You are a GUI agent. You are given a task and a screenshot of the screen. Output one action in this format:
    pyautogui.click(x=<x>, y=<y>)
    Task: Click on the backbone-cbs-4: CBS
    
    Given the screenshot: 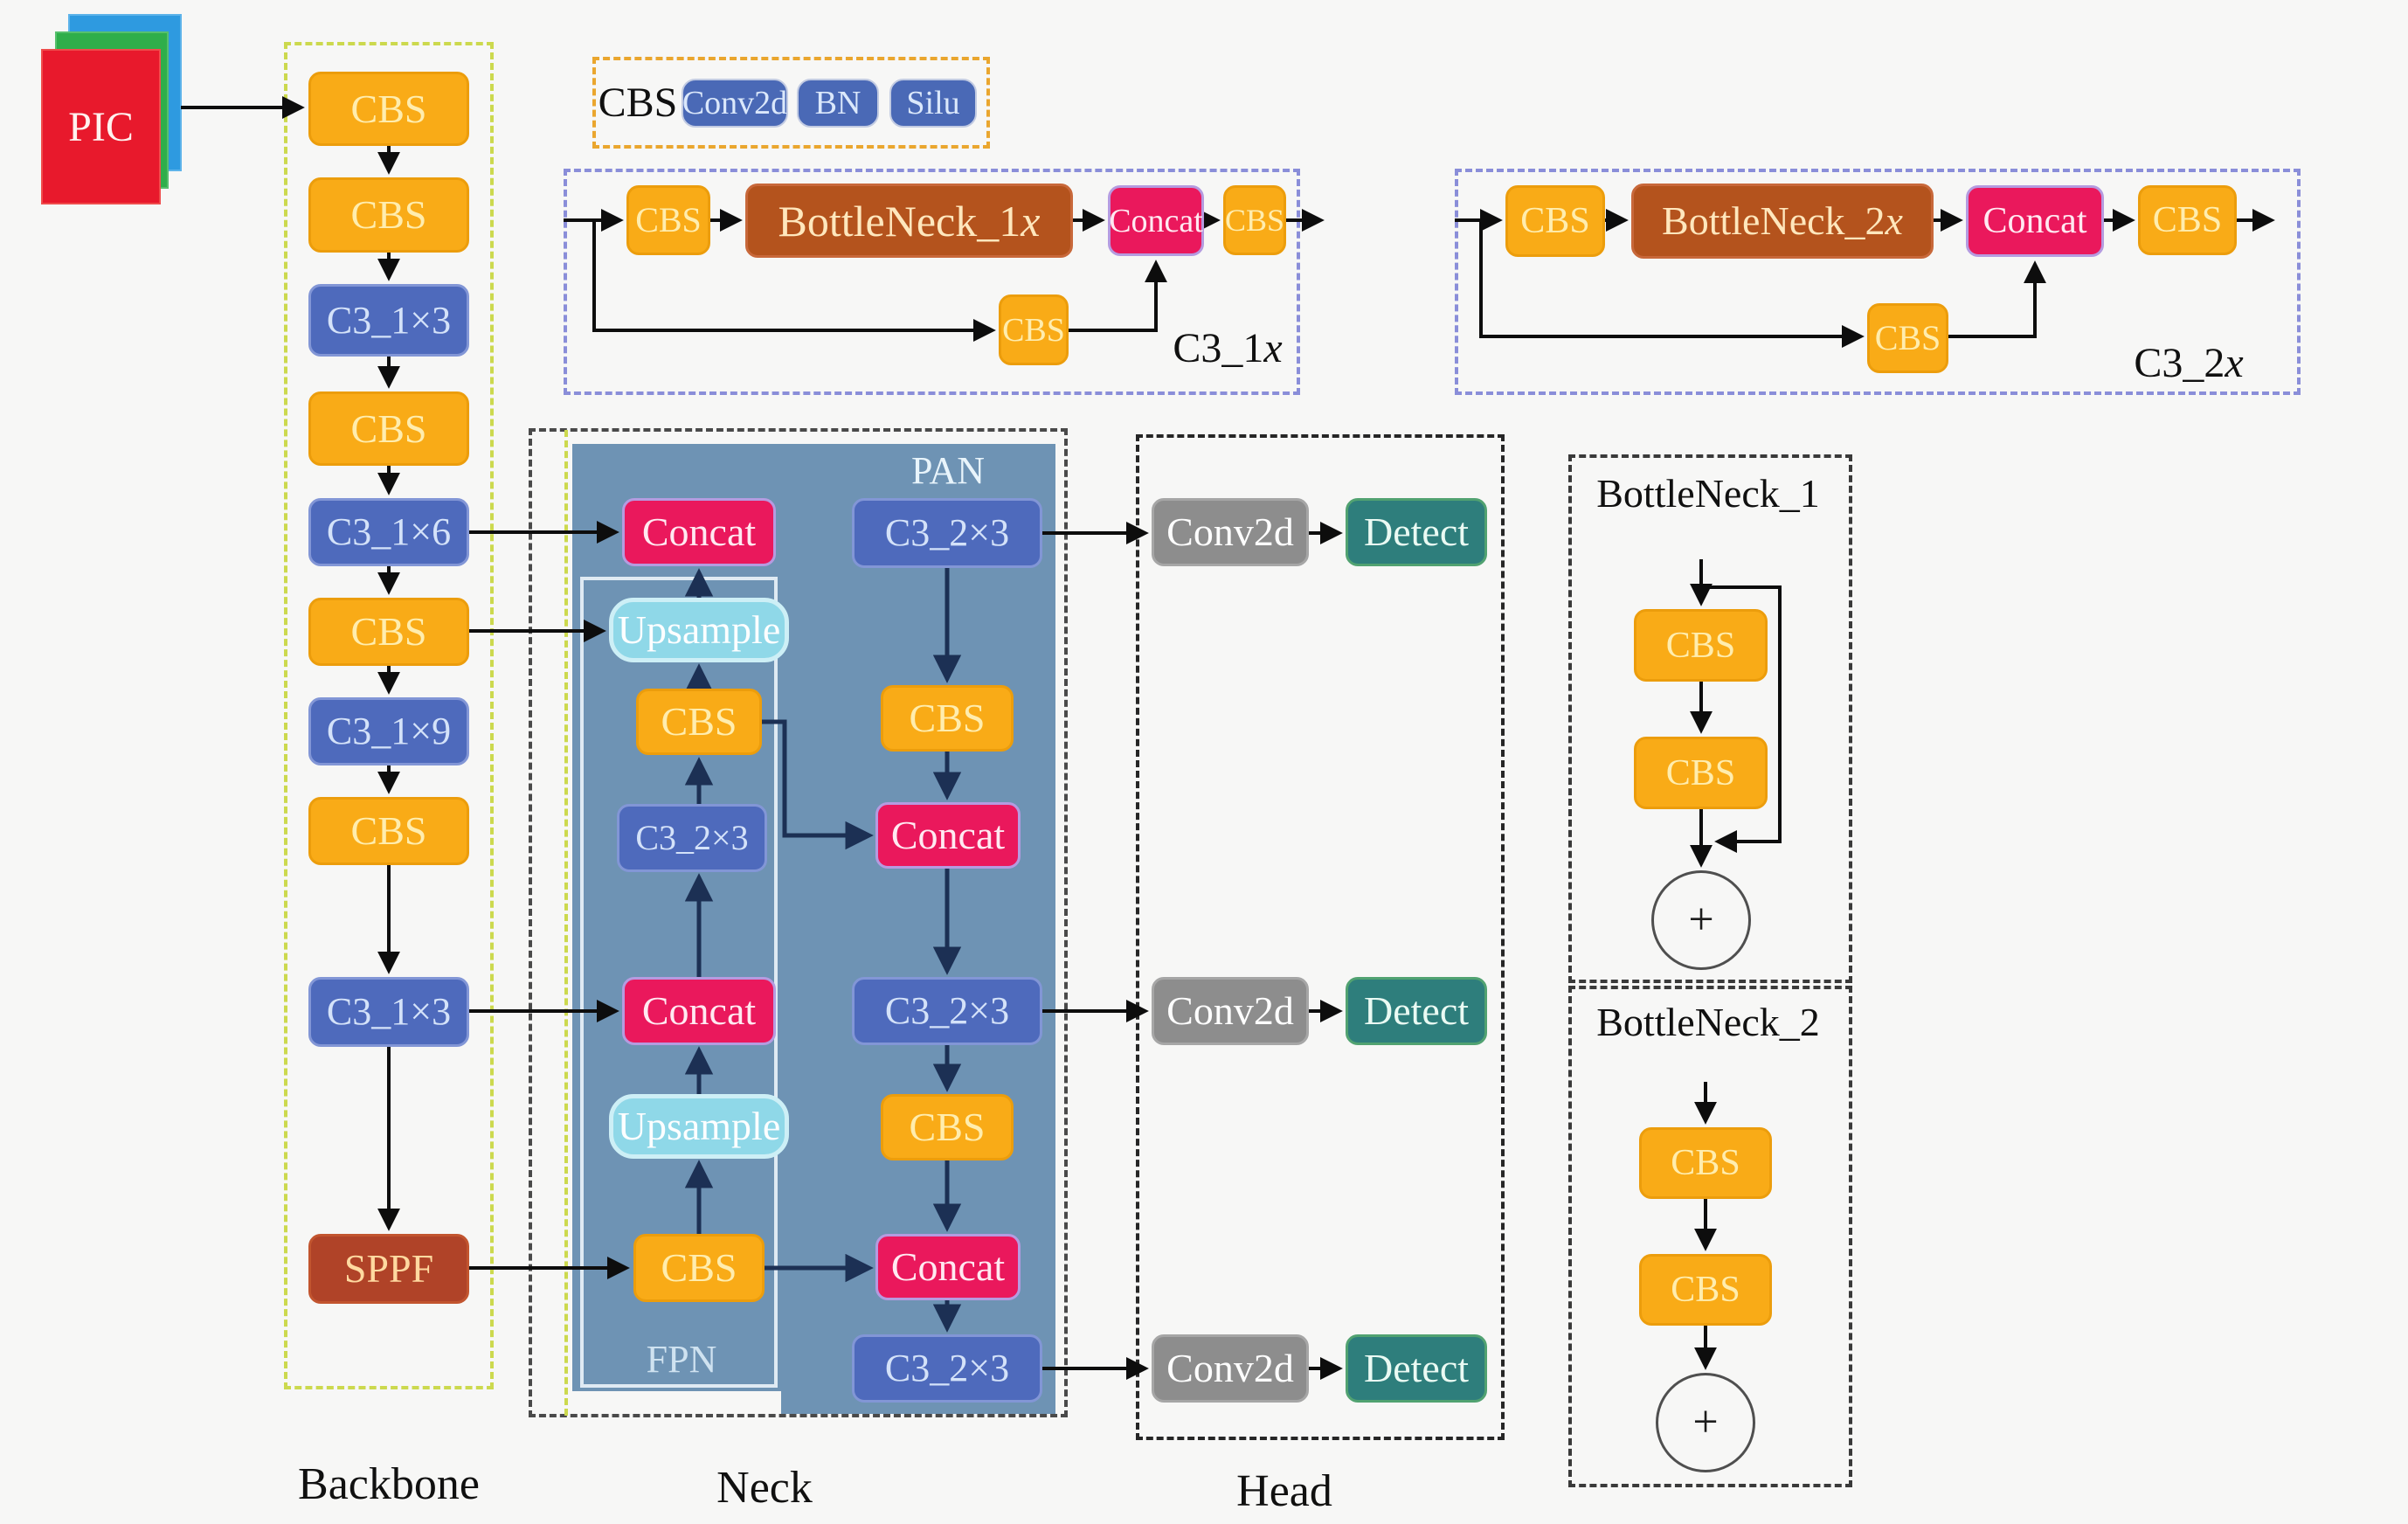 What is the action you would take?
    pyautogui.click(x=388, y=632)
    